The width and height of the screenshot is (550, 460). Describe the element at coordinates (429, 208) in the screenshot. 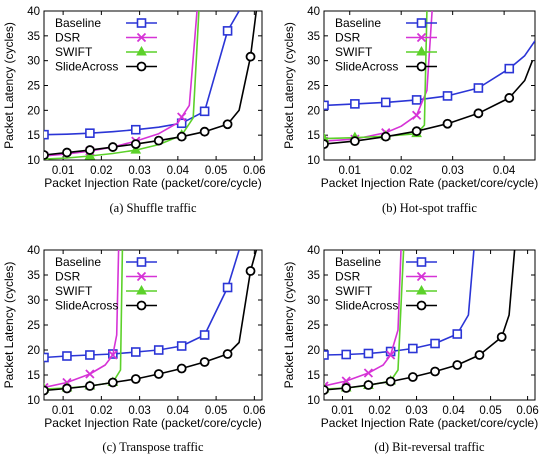

I see `panel-caption: (b) Hot-spot traffic` at that location.